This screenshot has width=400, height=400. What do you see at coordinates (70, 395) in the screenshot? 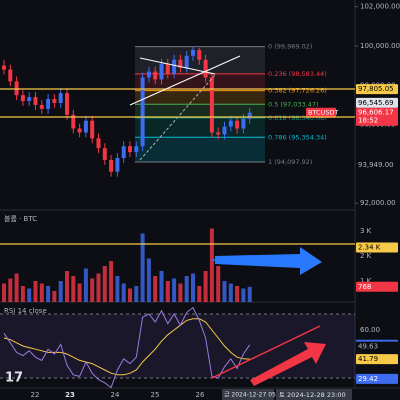
I see `x-tick-label: 23` at bounding box center [70, 395].